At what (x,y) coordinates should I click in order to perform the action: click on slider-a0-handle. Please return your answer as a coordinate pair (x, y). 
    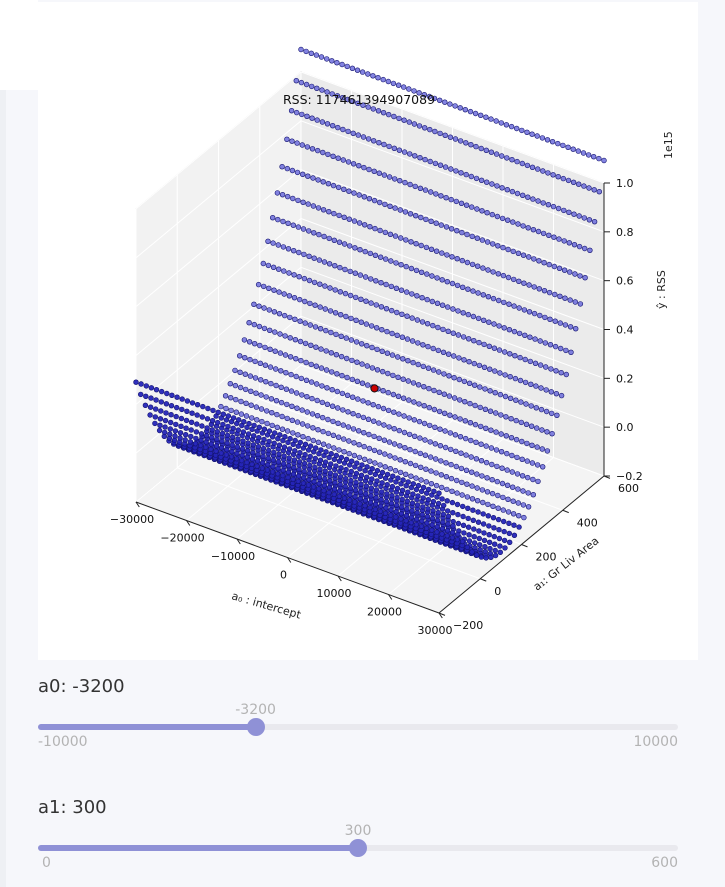
    Looking at the image, I should click on (255, 727).